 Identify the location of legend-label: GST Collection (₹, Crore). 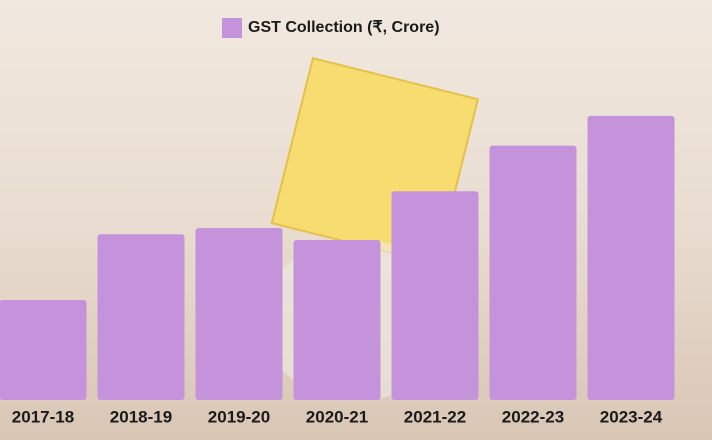
(344, 27).